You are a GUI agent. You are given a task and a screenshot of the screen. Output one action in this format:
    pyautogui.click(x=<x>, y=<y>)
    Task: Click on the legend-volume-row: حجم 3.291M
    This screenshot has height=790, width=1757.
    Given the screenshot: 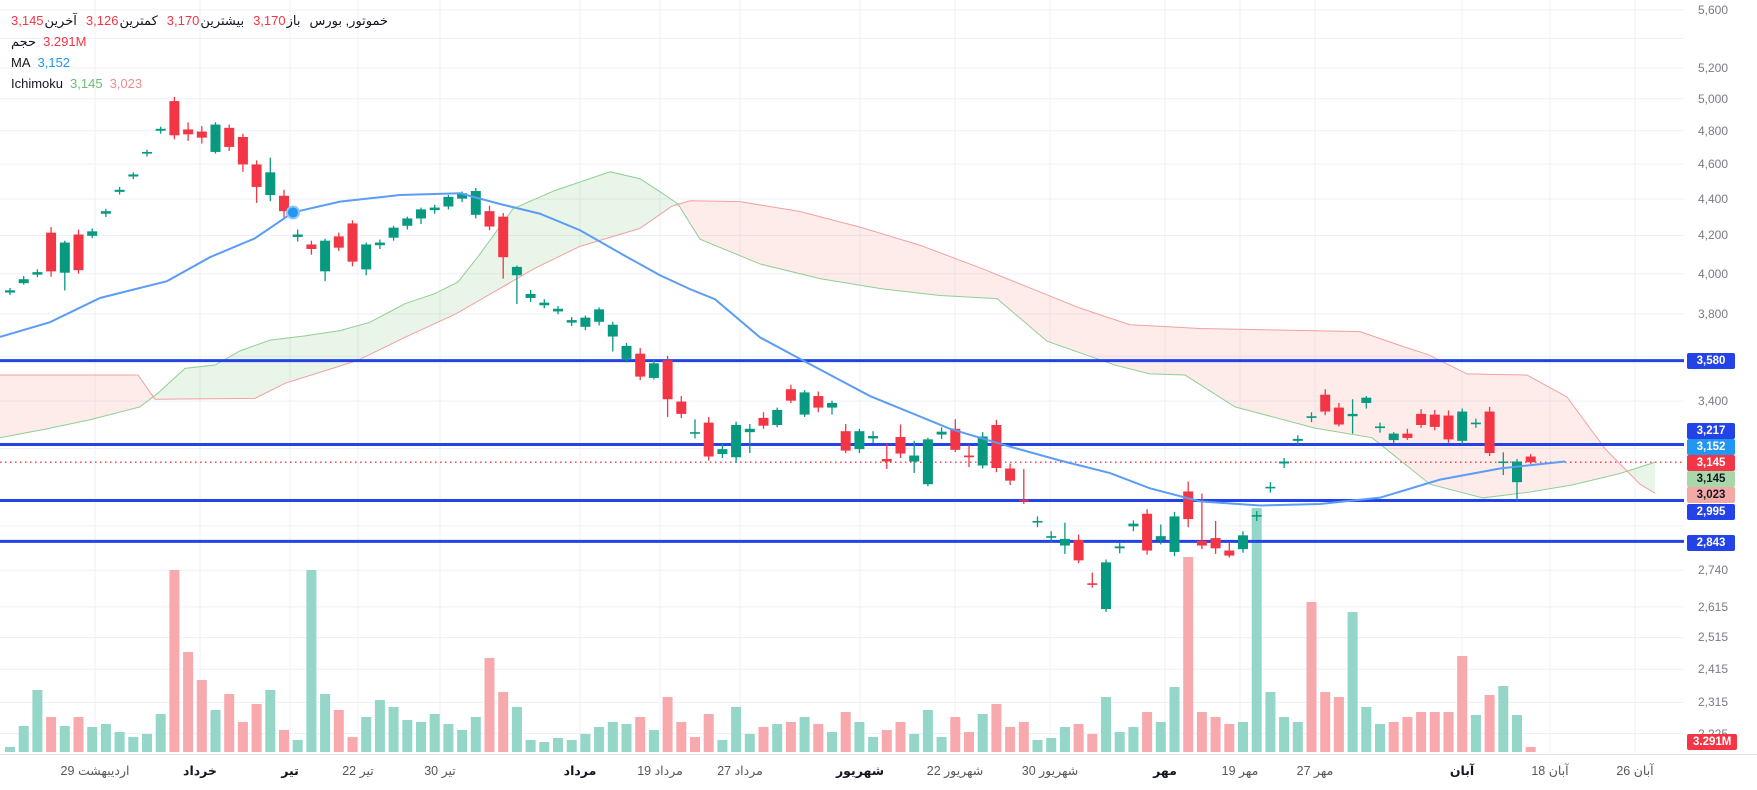 What is the action you would take?
    pyautogui.click(x=199, y=41)
    